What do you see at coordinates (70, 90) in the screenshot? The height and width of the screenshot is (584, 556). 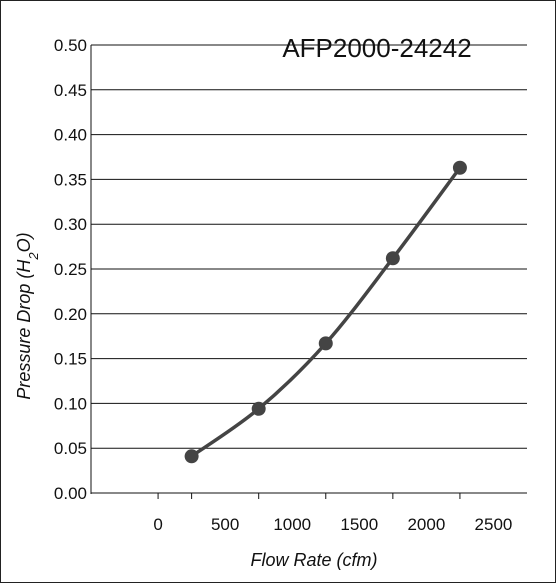 I see `y-tick-label: 0.45` at bounding box center [70, 90].